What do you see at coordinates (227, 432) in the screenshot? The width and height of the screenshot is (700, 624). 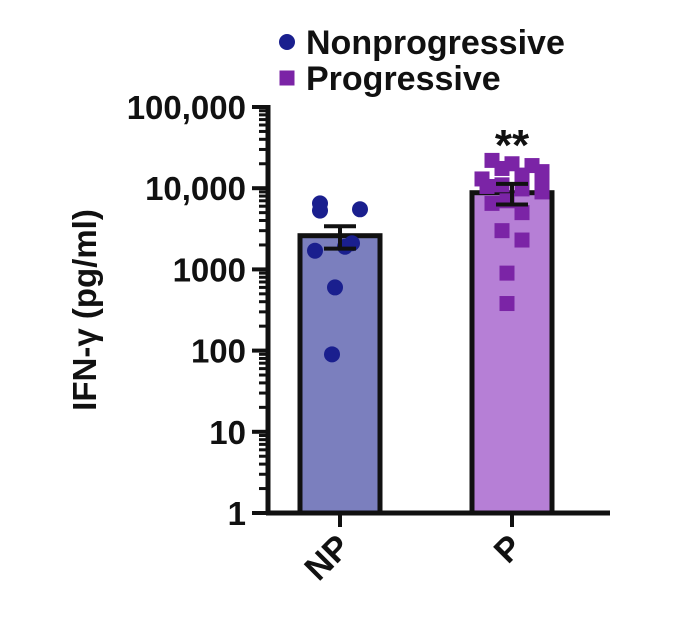 I see `y-tick-label: 10` at bounding box center [227, 432].